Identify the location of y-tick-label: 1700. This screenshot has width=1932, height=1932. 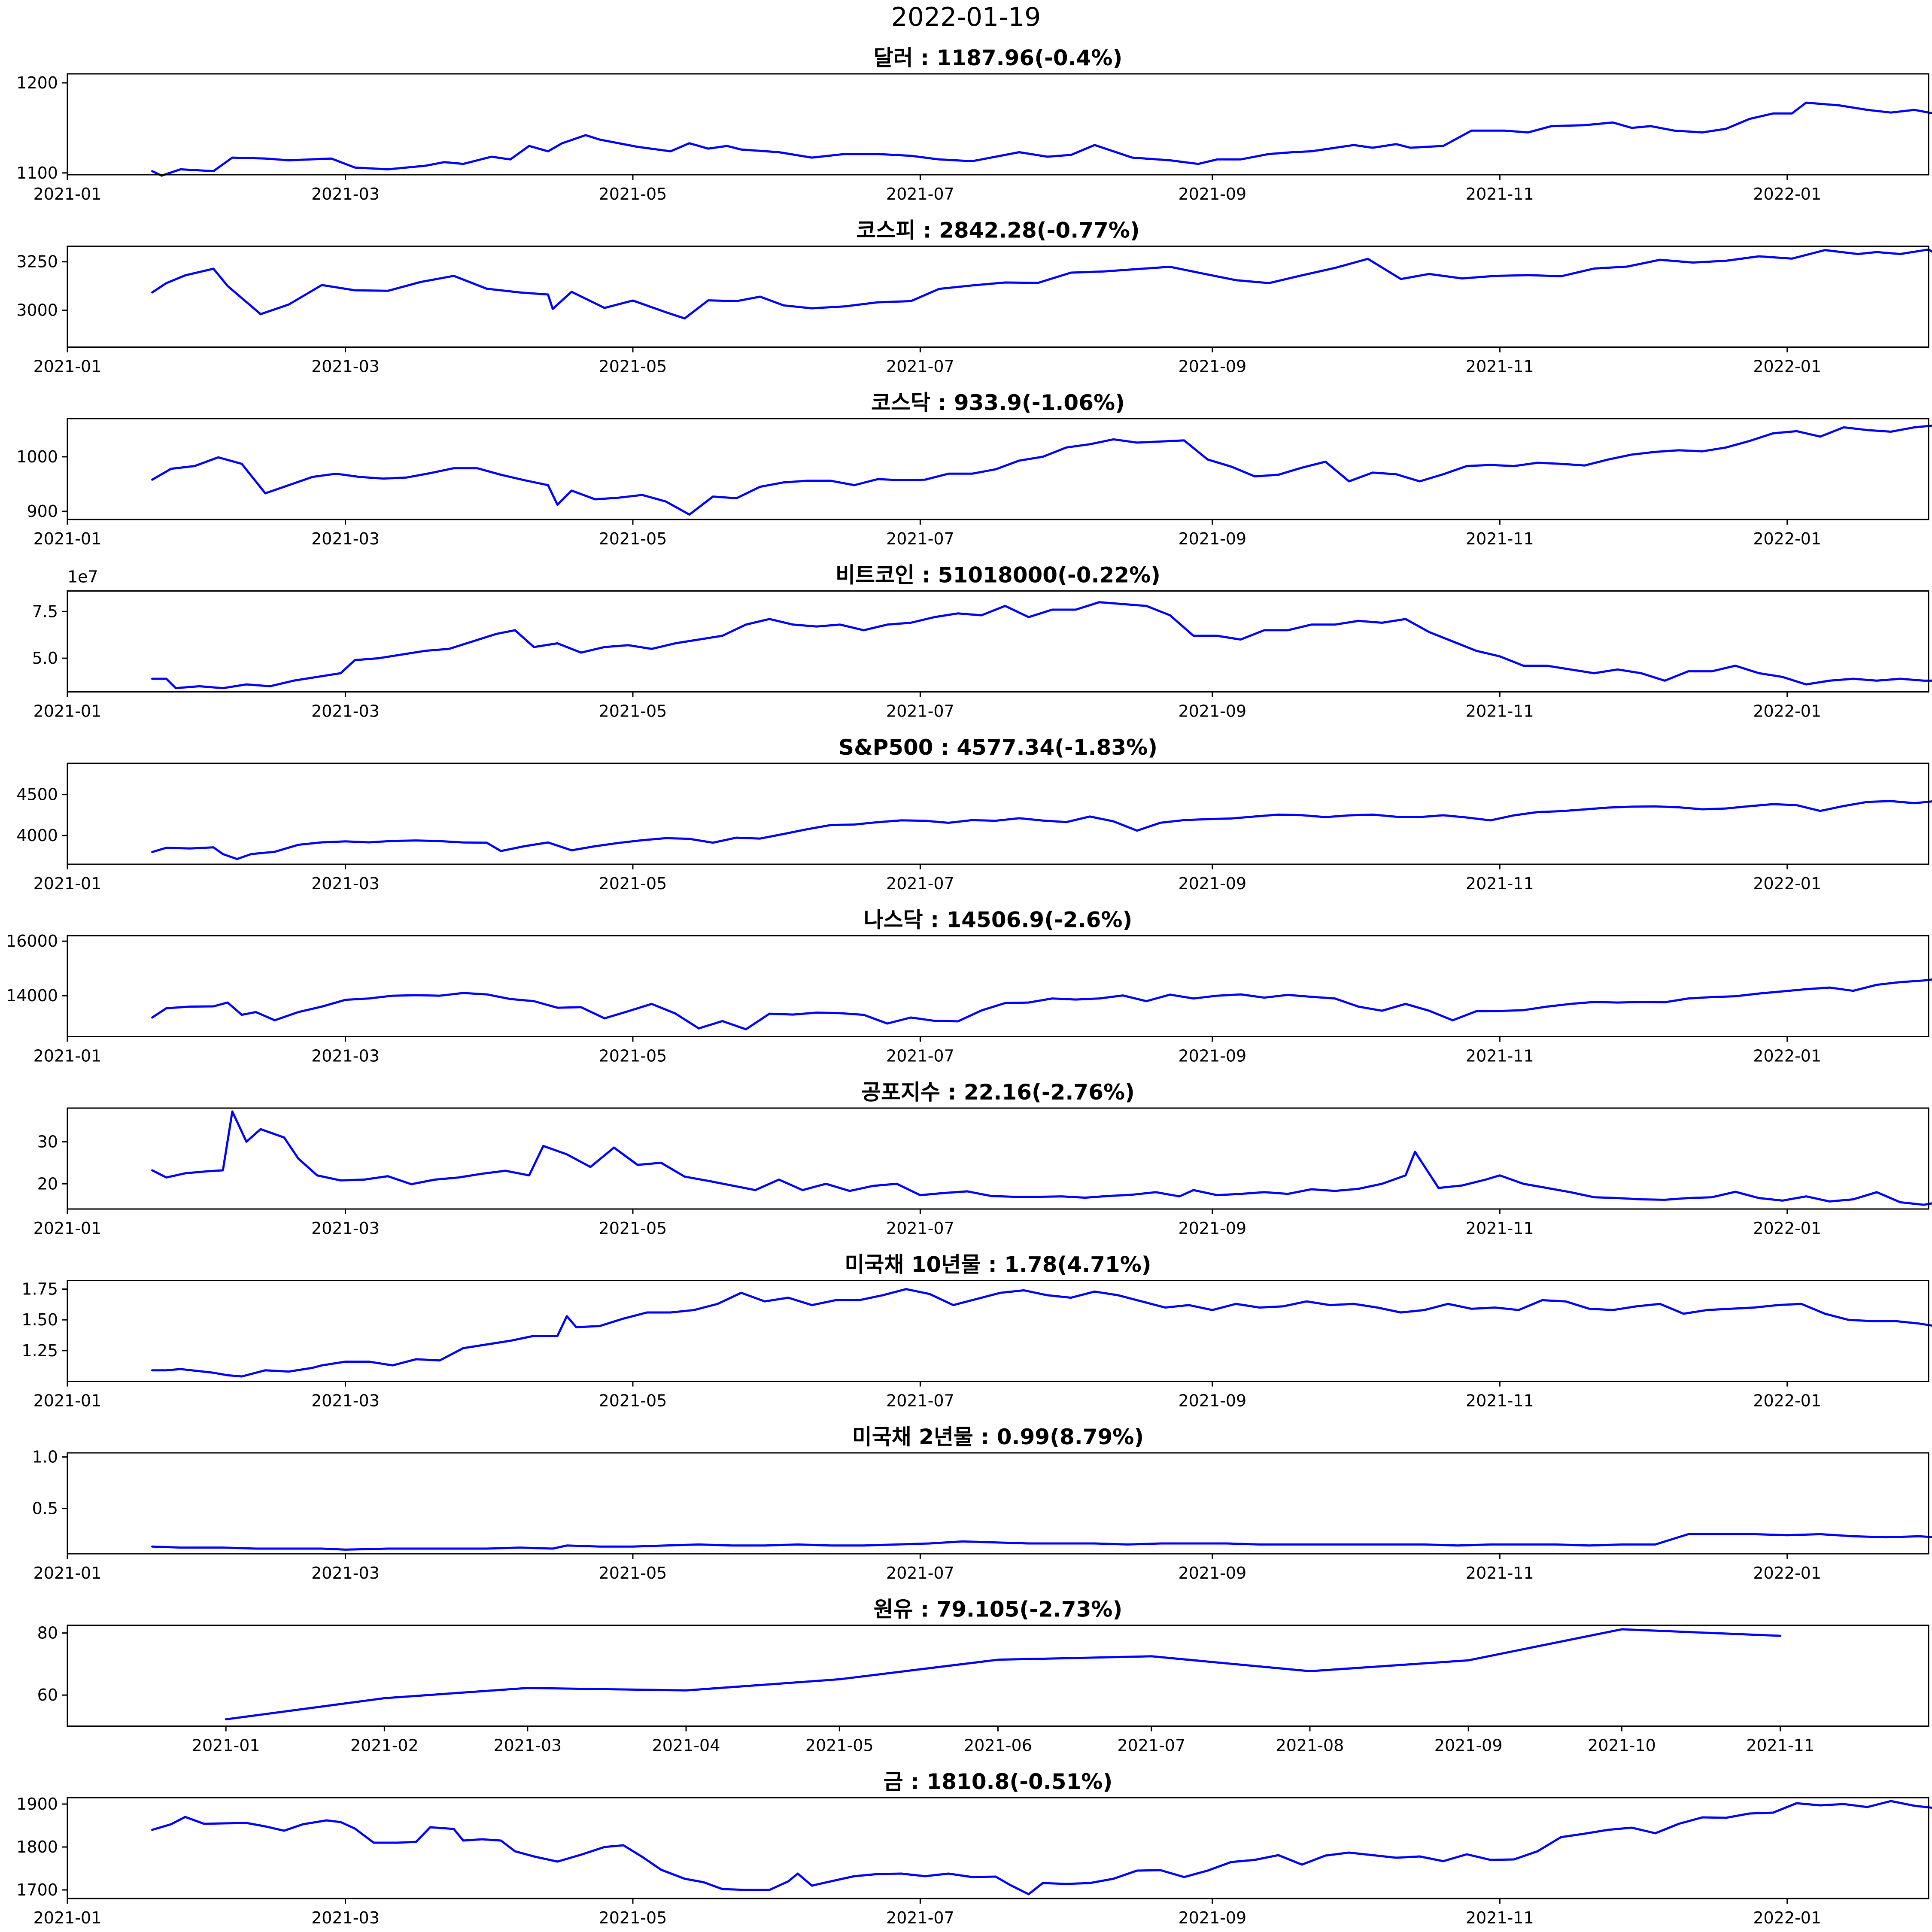
(37, 1889).